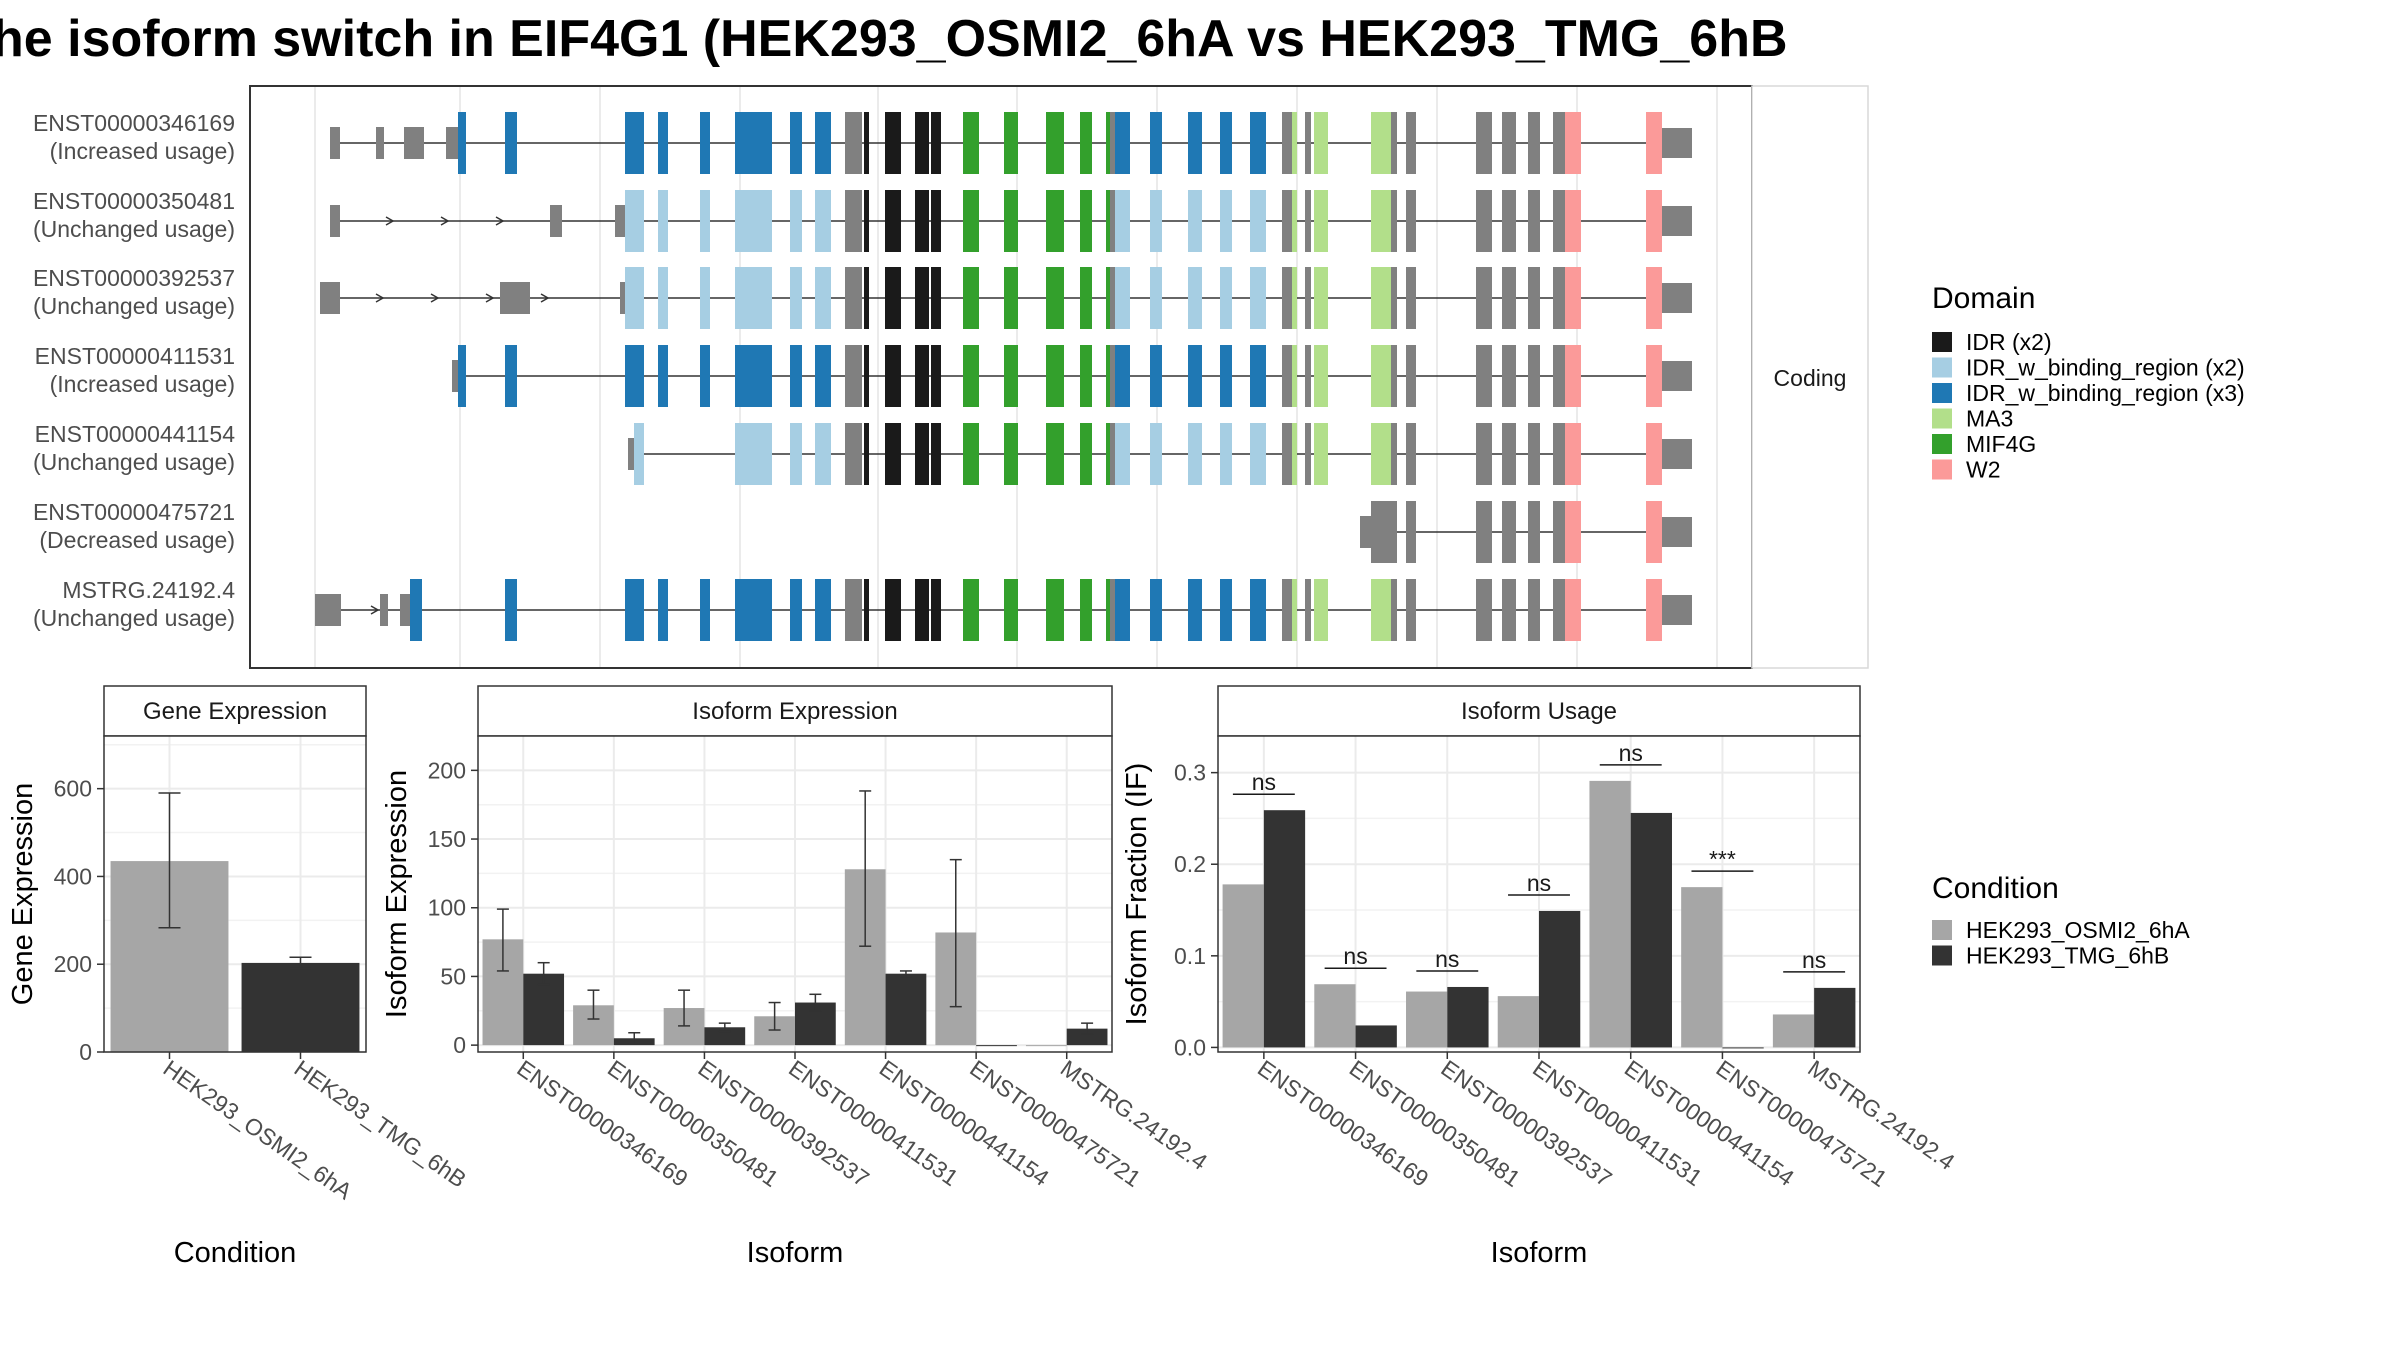  What do you see at coordinates (1137, 894) in the screenshot?
I see `y-axis-title: Isoform Fraction (IF)` at bounding box center [1137, 894].